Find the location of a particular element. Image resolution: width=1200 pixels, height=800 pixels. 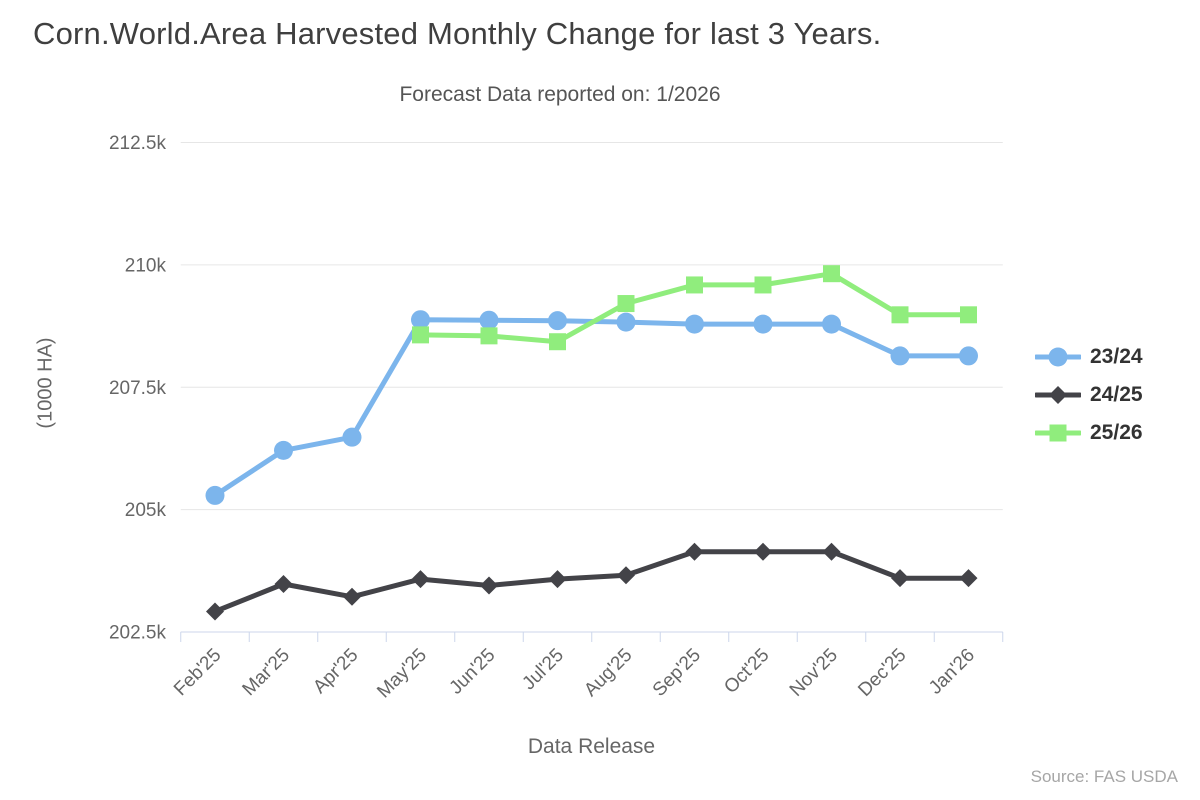

source-credit: Source: FAS USDA is located at coordinates (1104, 776).